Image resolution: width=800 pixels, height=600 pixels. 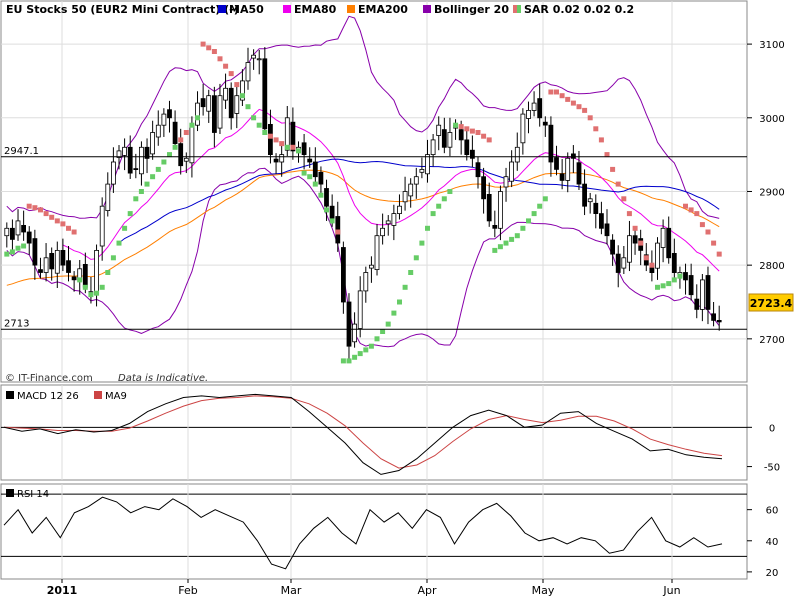 I want to click on legend-label: Bollinger 20 2, so click(x=477, y=9).